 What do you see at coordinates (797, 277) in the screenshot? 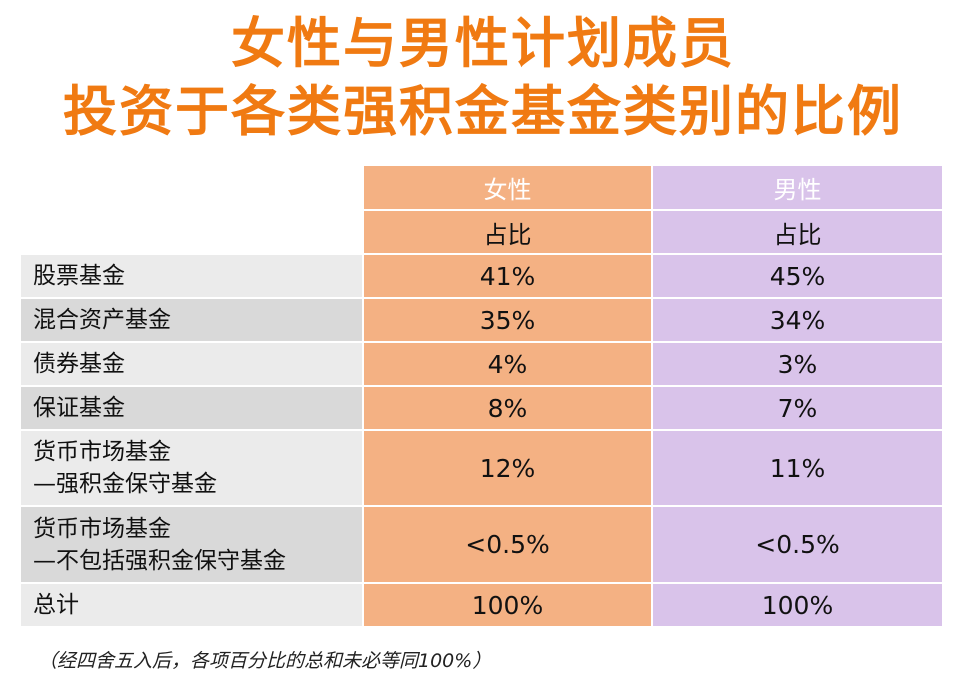
I see `male-value: 45%` at bounding box center [797, 277].